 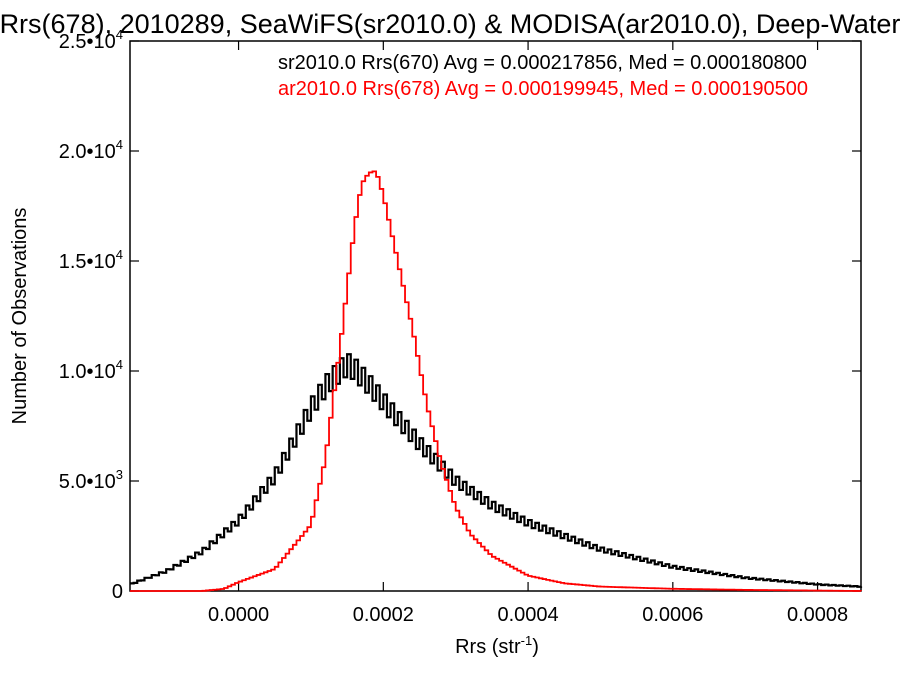 What do you see at coordinates (527, 615) in the screenshot?
I see `x-tick-label: 0.0004` at bounding box center [527, 615].